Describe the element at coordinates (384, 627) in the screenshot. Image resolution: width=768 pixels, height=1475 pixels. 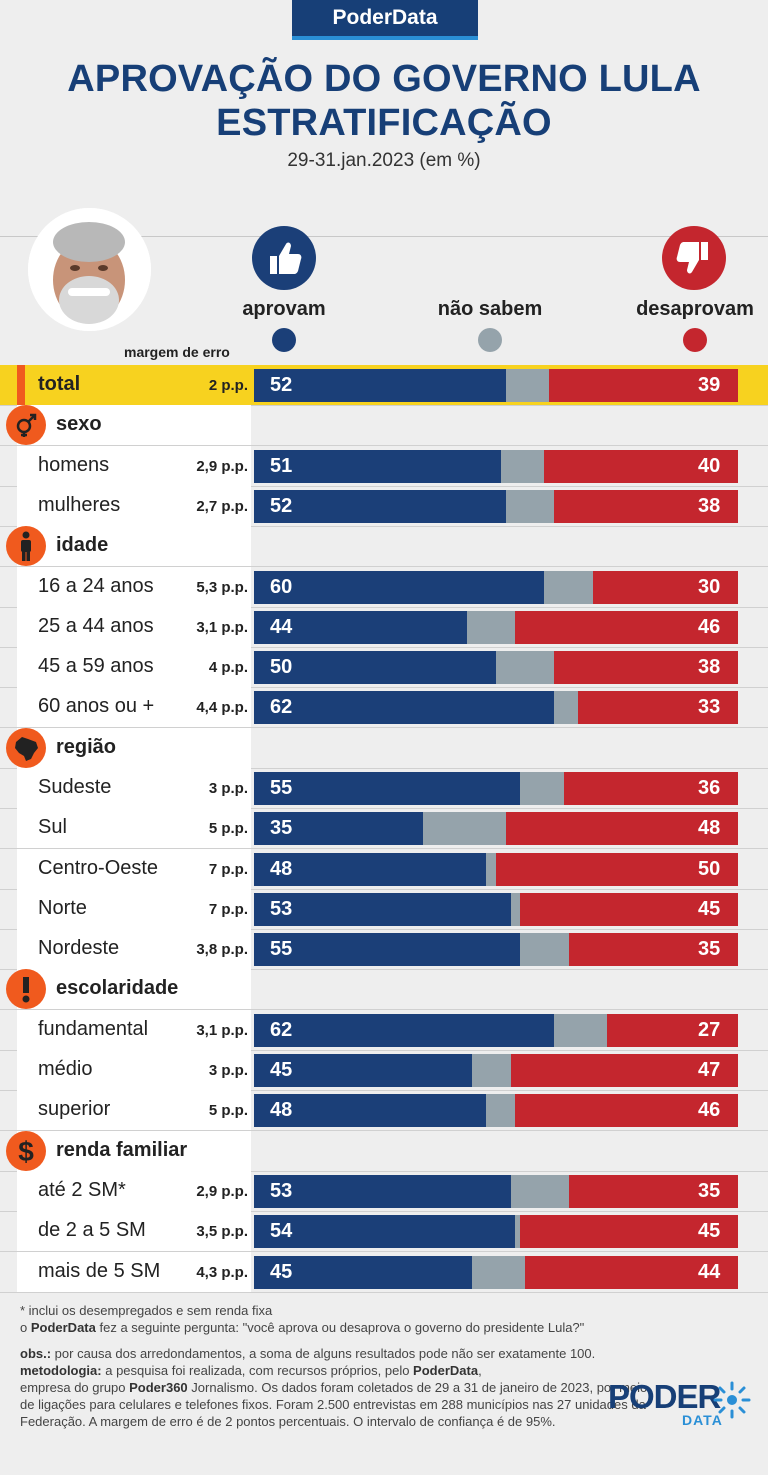
I see `bar-row: 25 a 44 anos 3,1 p.p. 44 46` at that location.